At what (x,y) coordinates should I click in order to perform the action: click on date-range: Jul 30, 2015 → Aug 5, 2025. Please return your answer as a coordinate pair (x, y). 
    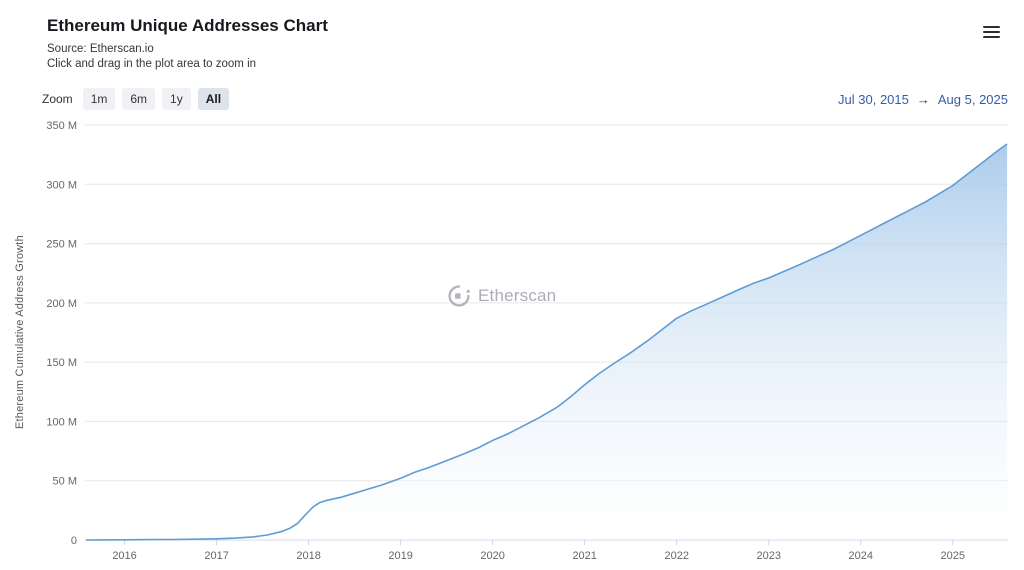
    Looking at the image, I should click on (923, 99).